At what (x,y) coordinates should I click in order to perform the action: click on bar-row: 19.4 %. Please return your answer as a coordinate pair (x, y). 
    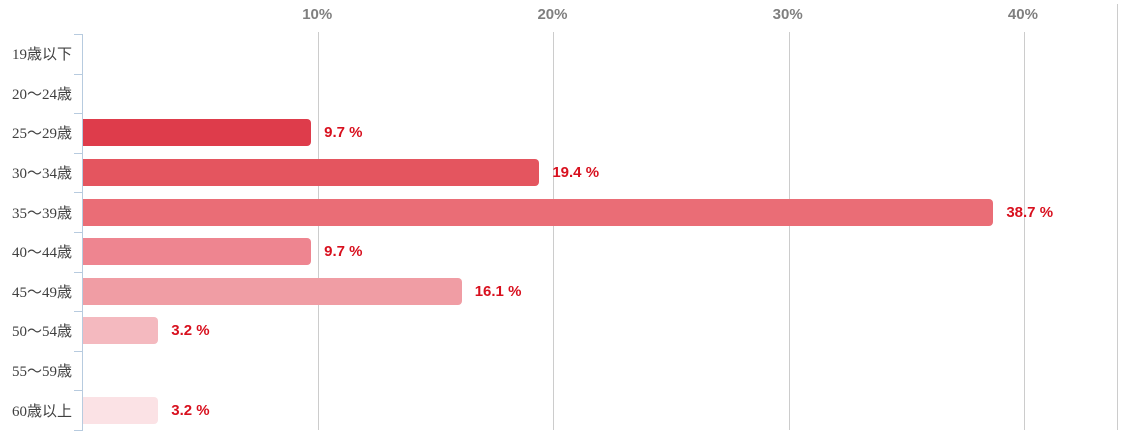
    Looking at the image, I should click on (600, 173).